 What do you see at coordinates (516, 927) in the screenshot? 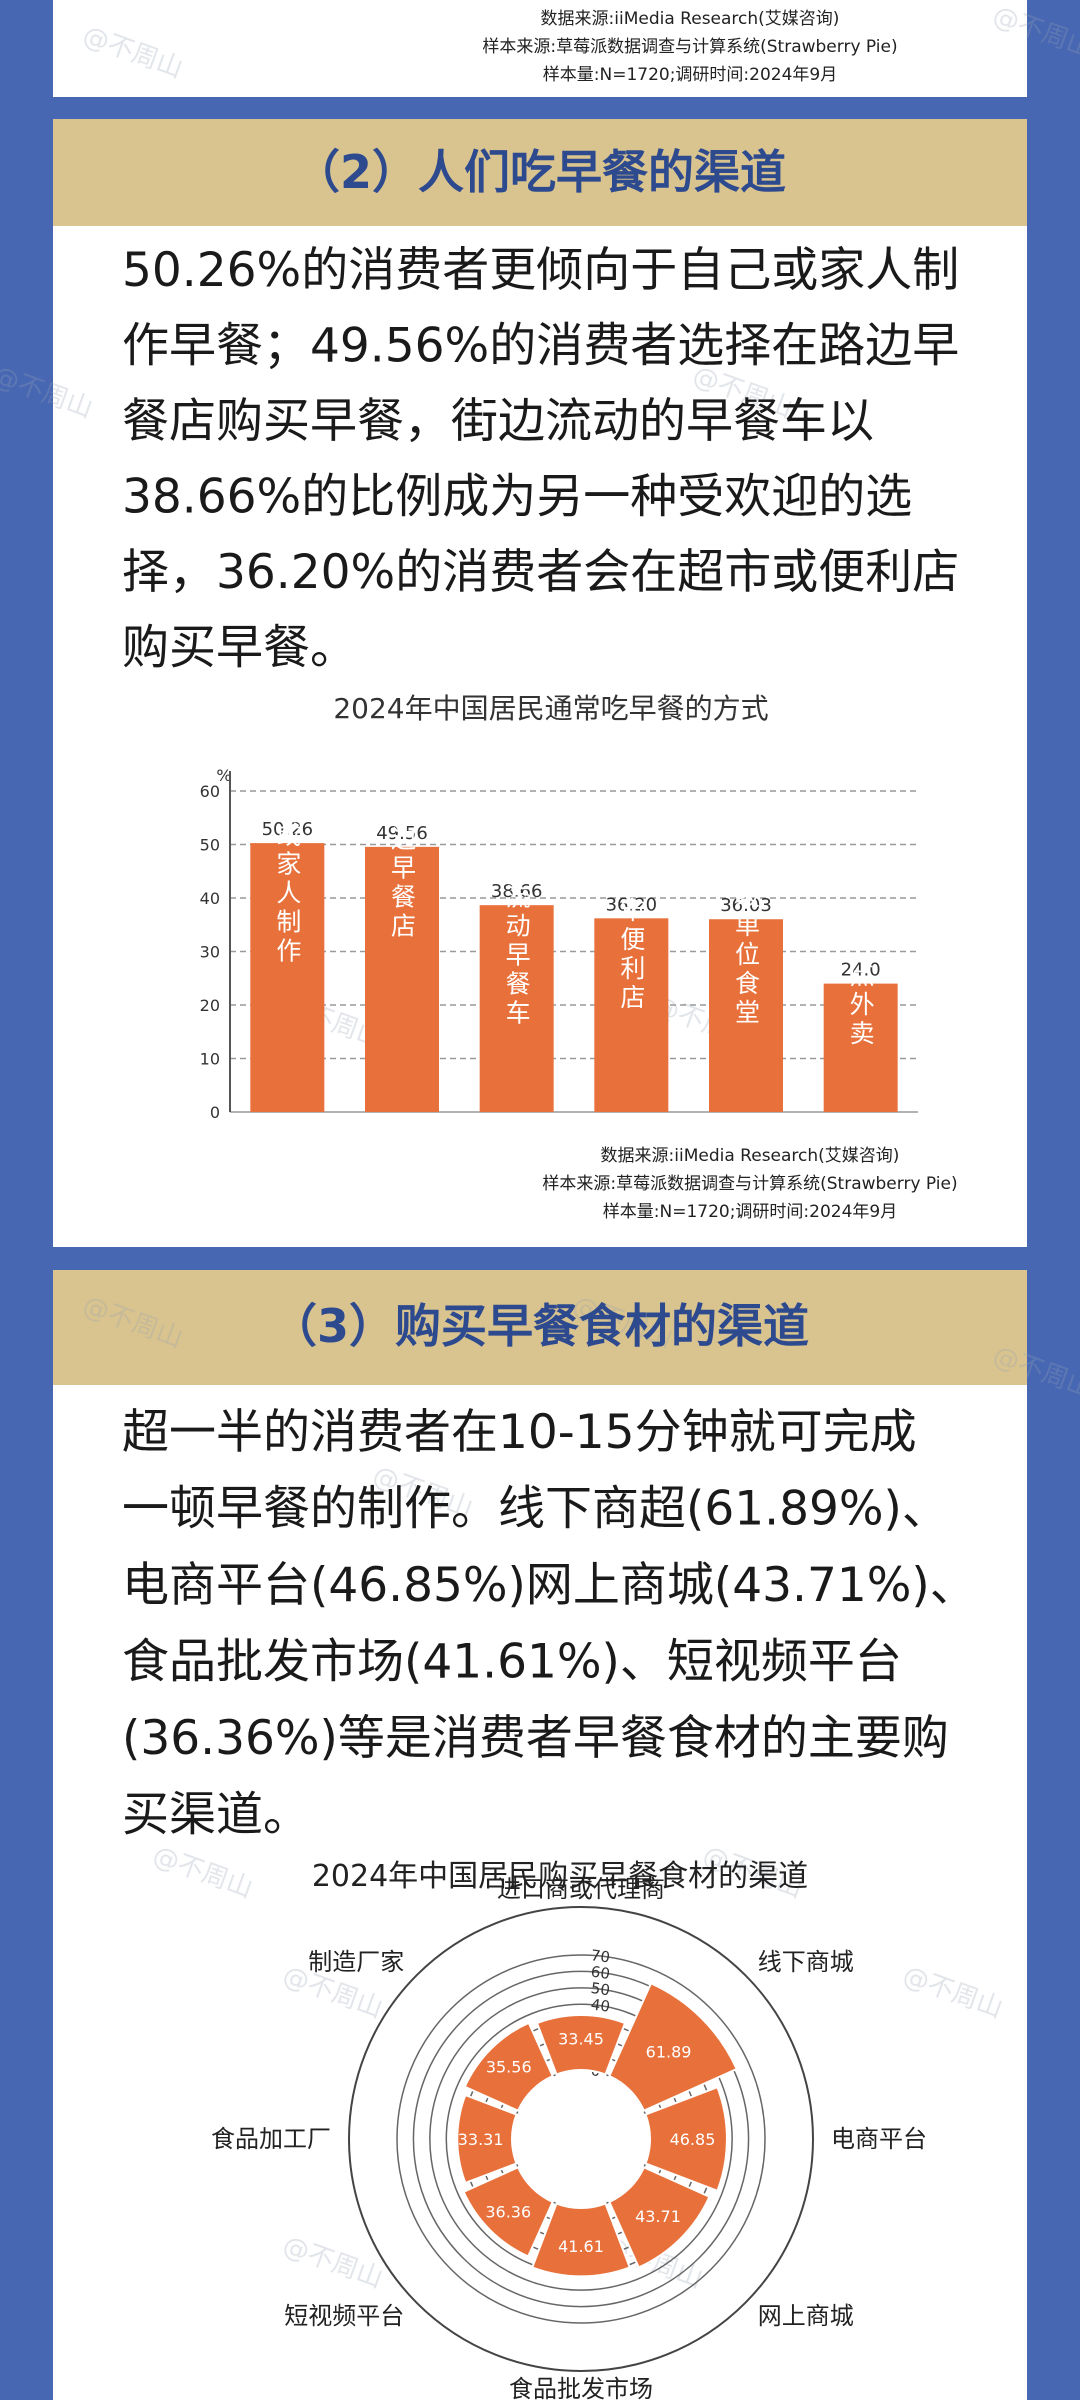
I see `category-label: 街边流动早餐车` at bounding box center [516, 927].